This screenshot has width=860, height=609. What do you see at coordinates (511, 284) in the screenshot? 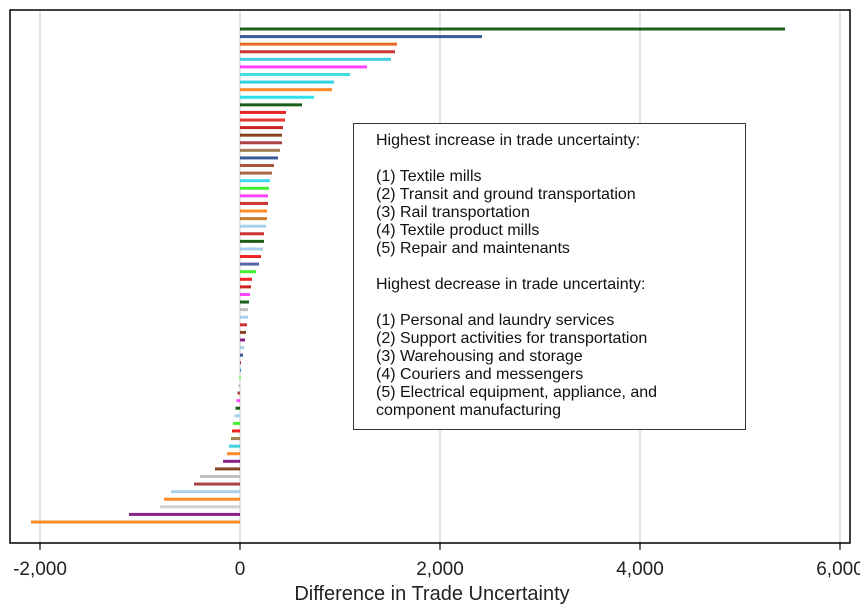
I see `decrease-heading: Highest decrease in trade uncertainty:` at bounding box center [511, 284].